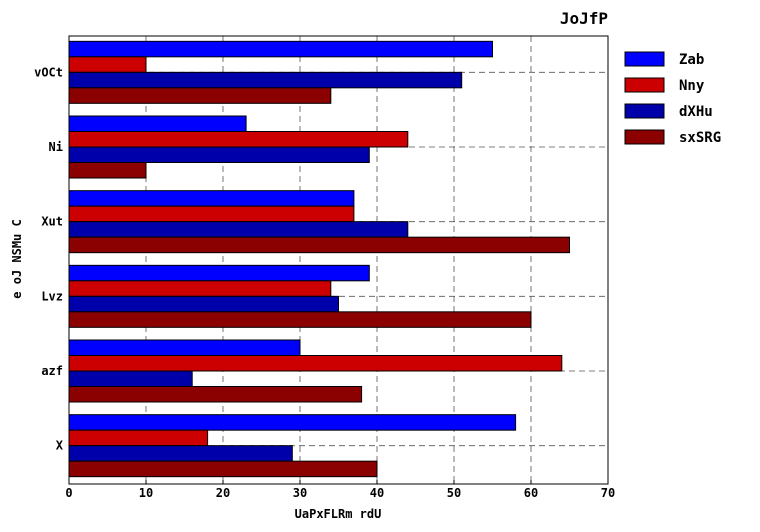 This screenshot has width=760, height=532. I want to click on legend-label-Nny: Nny, so click(692, 86).